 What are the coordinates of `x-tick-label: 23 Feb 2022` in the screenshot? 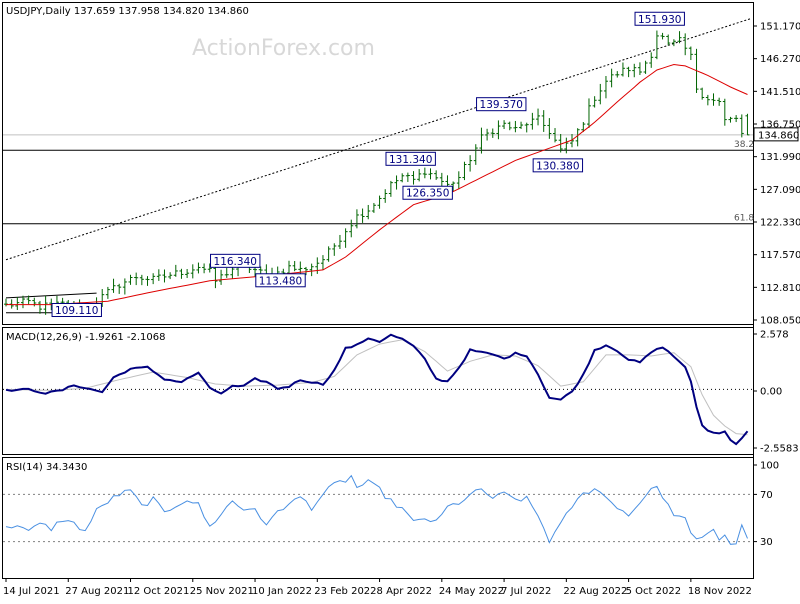 It's located at (345, 591).